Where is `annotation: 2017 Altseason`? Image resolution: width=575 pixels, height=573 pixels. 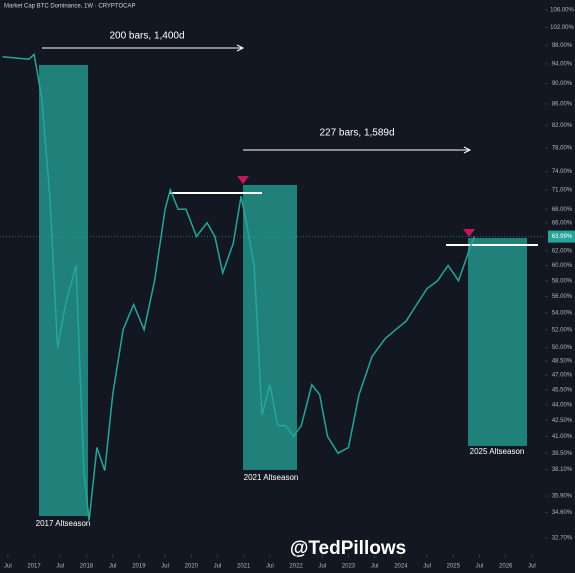
annotation: 2017 Altseason is located at coordinates (63, 523).